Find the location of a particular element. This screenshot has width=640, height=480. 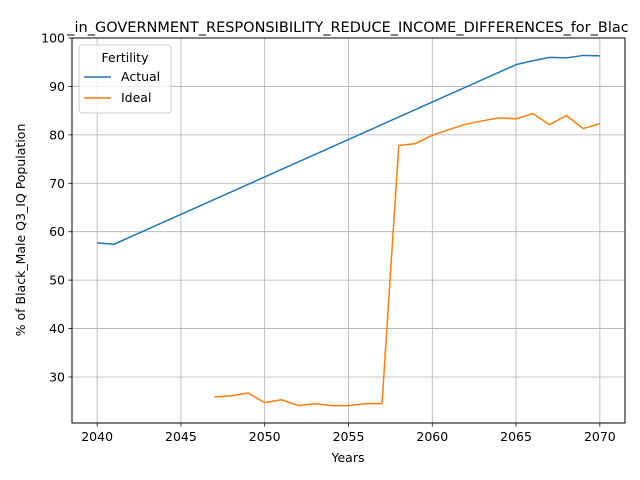

x-tick-label: 2045 is located at coordinates (181, 436).